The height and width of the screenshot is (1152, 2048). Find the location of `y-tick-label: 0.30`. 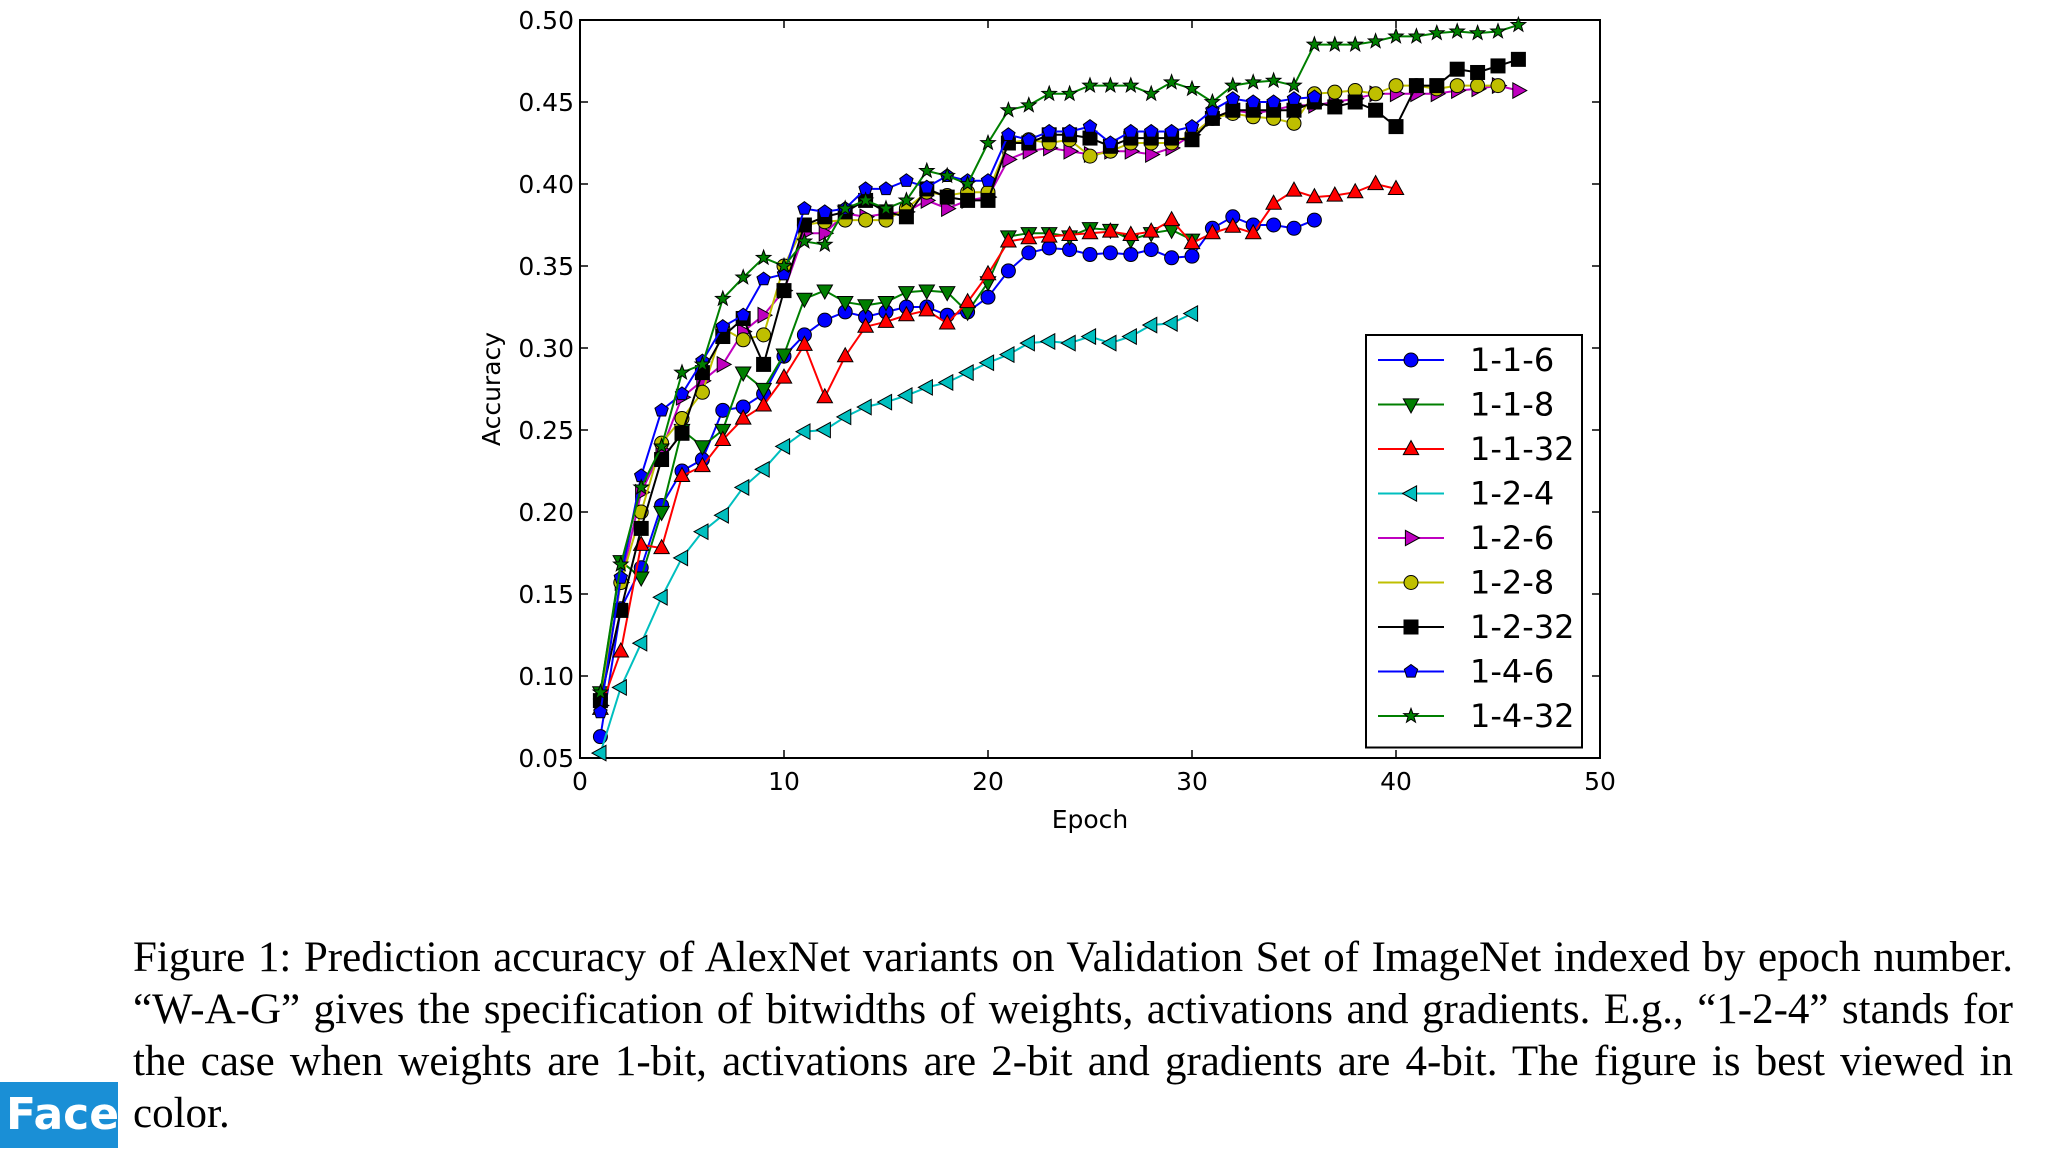

y-tick-label: 0.30 is located at coordinates (546, 348).